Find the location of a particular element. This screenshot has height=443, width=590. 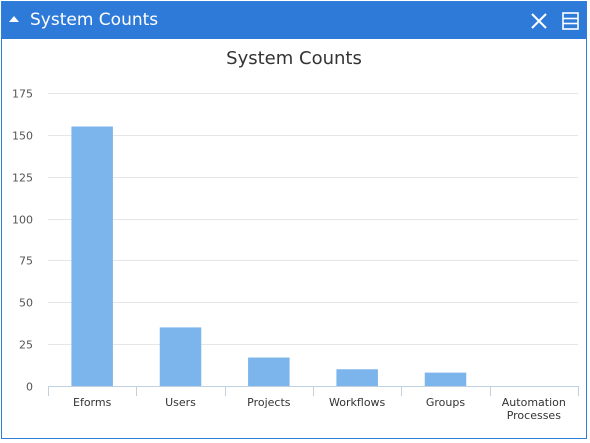

y-tick-label: 100 is located at coordinates (22, 220).